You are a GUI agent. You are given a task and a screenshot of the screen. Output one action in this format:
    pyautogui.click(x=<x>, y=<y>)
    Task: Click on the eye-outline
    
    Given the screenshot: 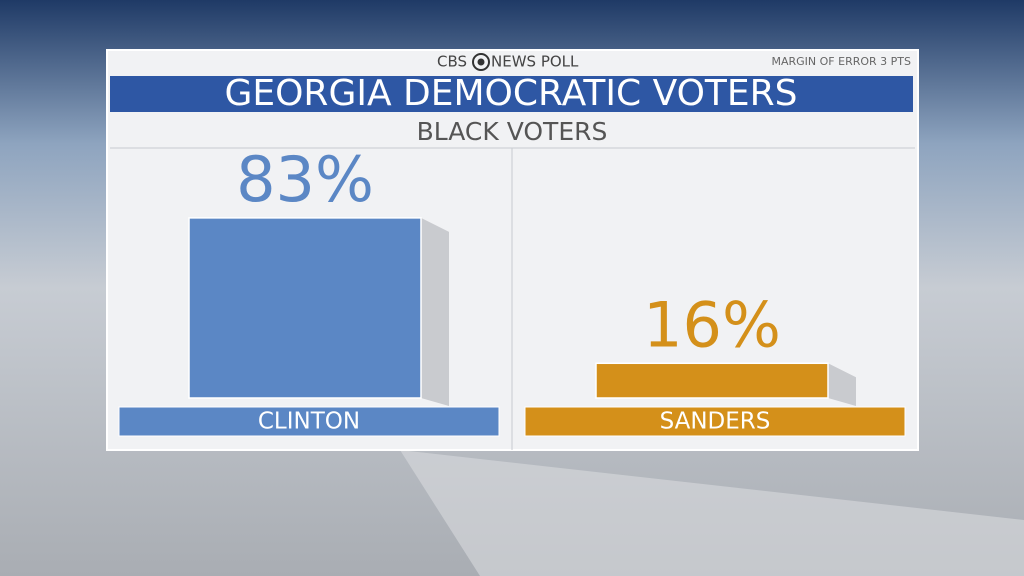 What is the action you would take?
    pyautogui.click(x=481, y=62)
    